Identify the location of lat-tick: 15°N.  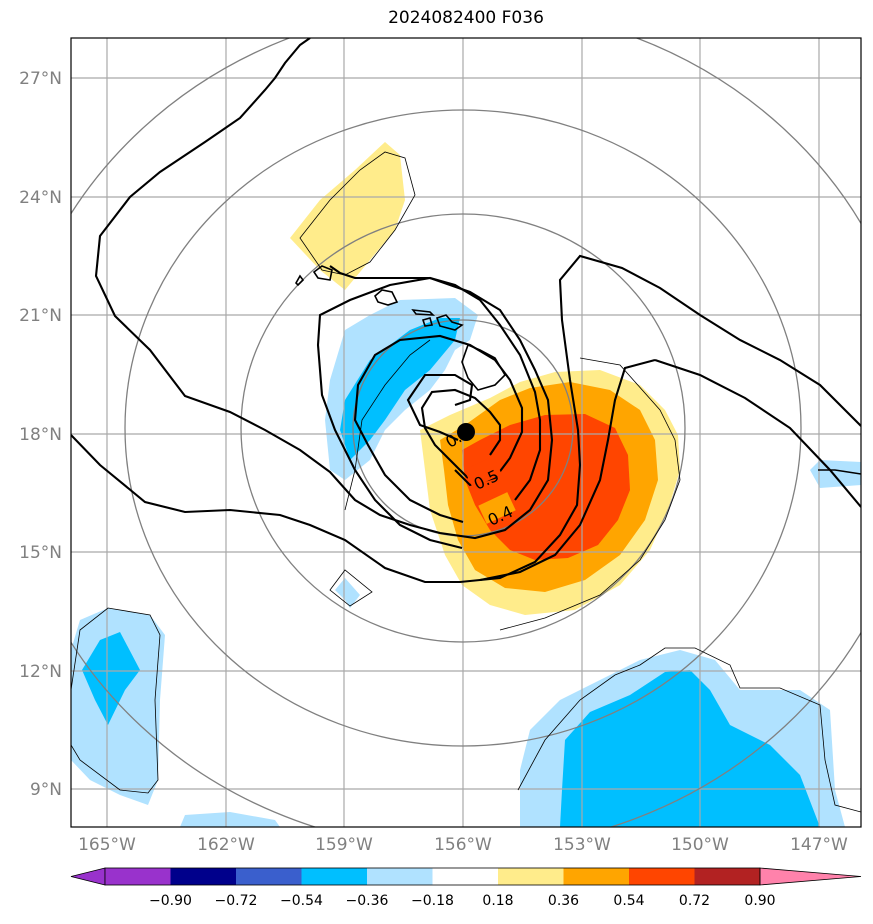
(40, 553).